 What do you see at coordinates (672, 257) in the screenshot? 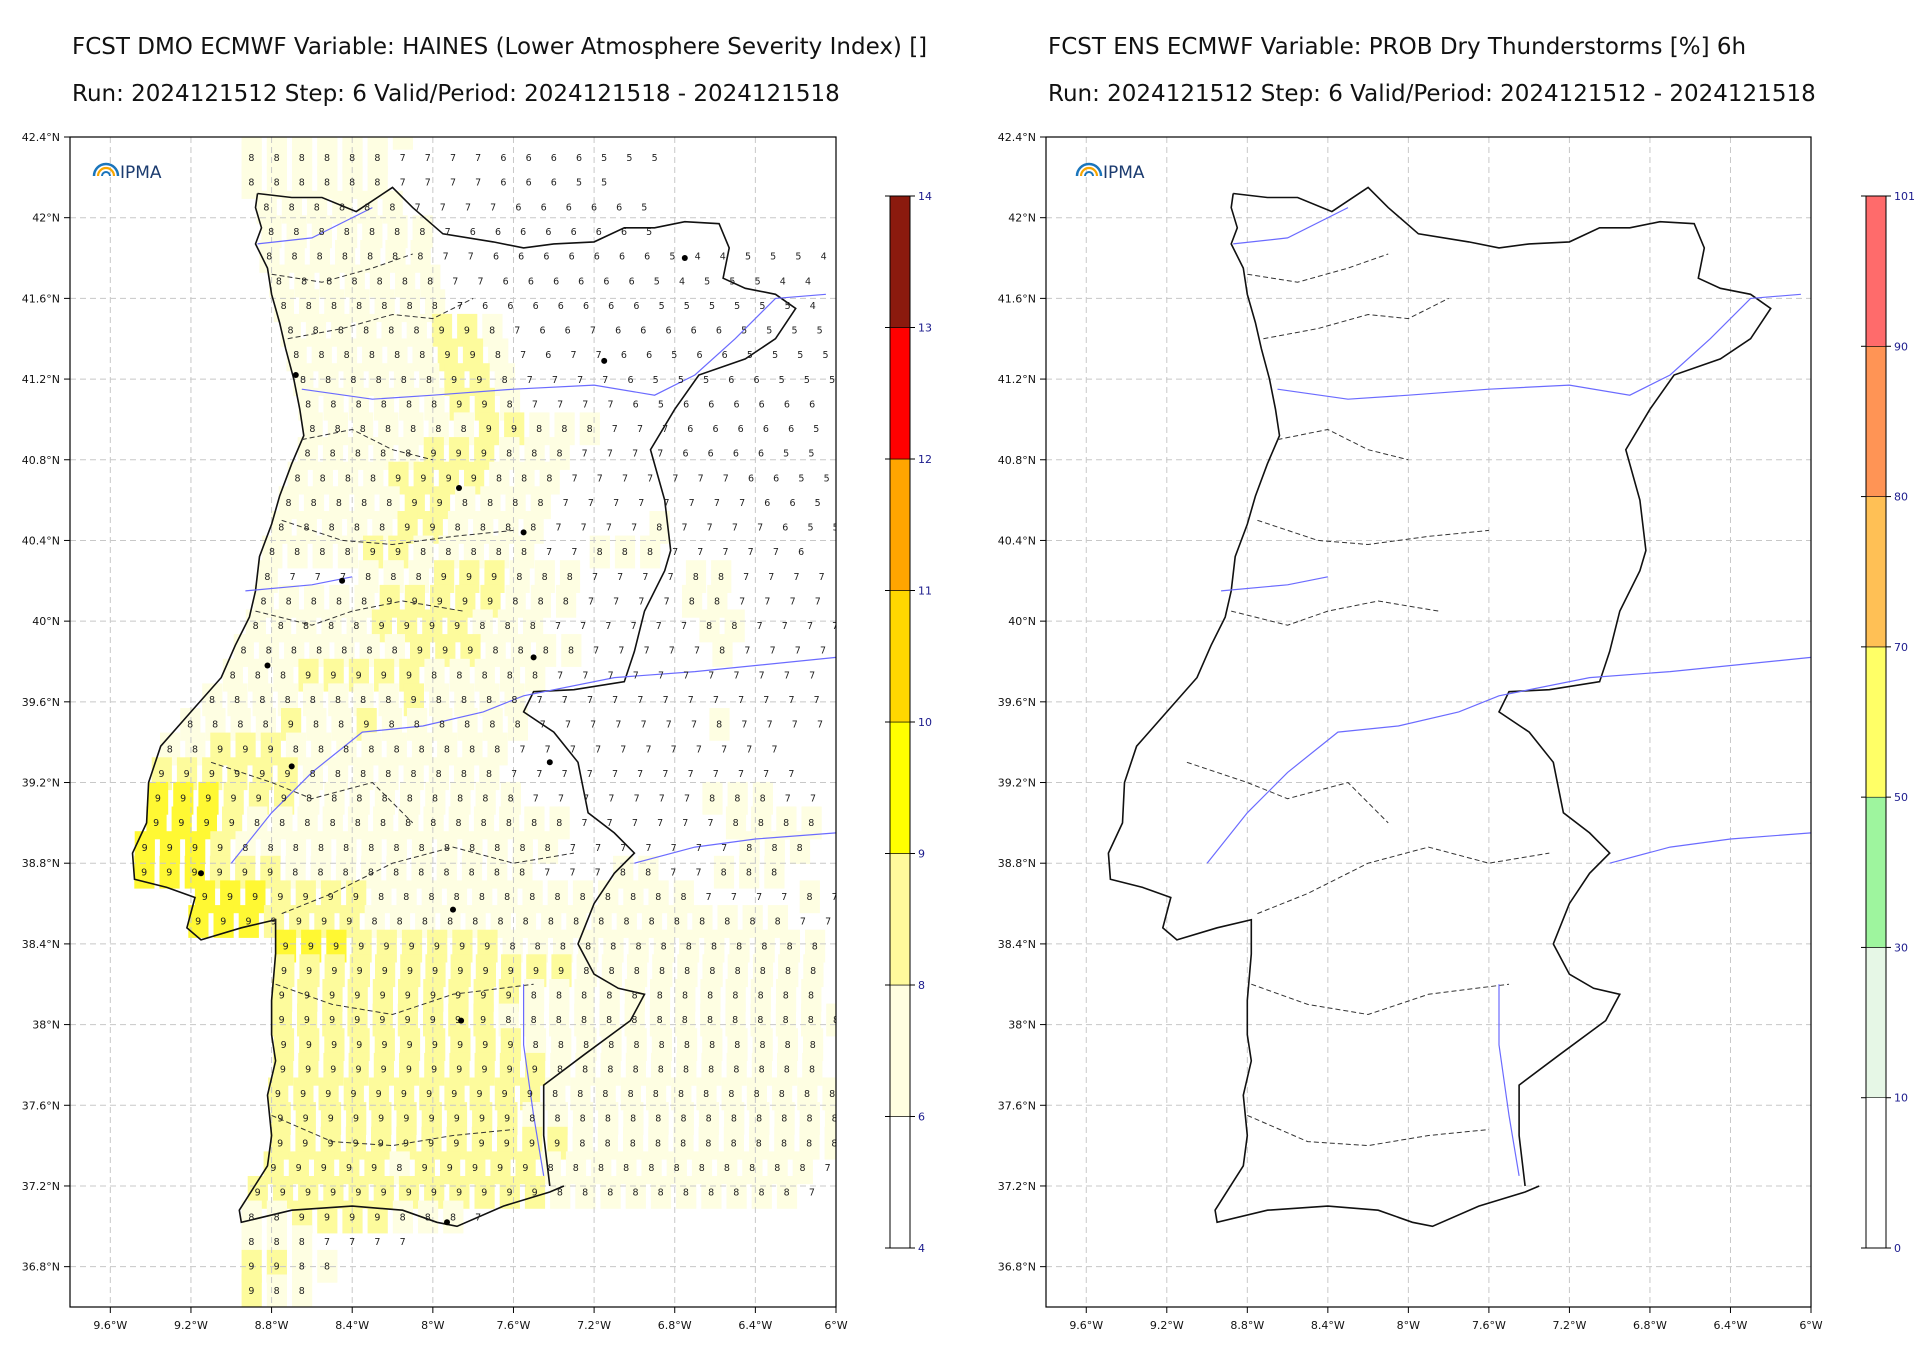
I see `grid-value: 5` at bounding box center [672, 257].